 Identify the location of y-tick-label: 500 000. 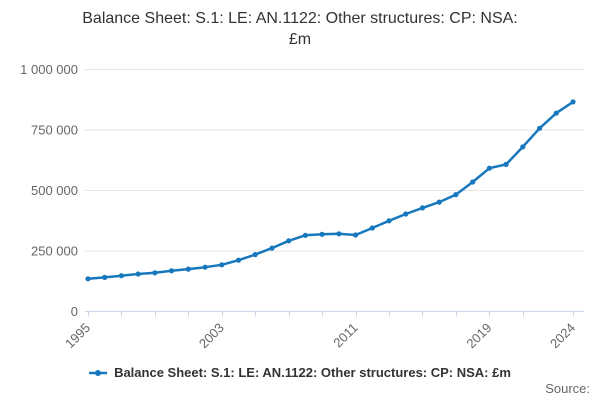
(54, 190).